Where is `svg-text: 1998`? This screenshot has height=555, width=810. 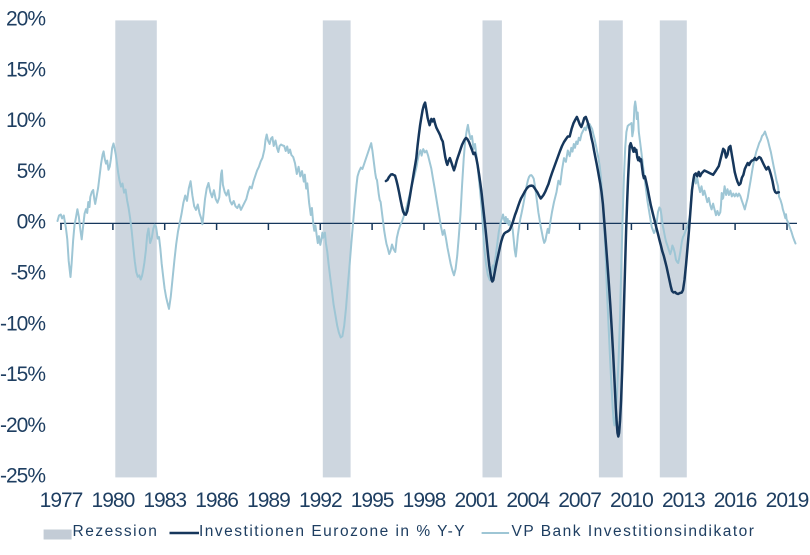
svg-text: 1998 is located at coordinates (424, 500).